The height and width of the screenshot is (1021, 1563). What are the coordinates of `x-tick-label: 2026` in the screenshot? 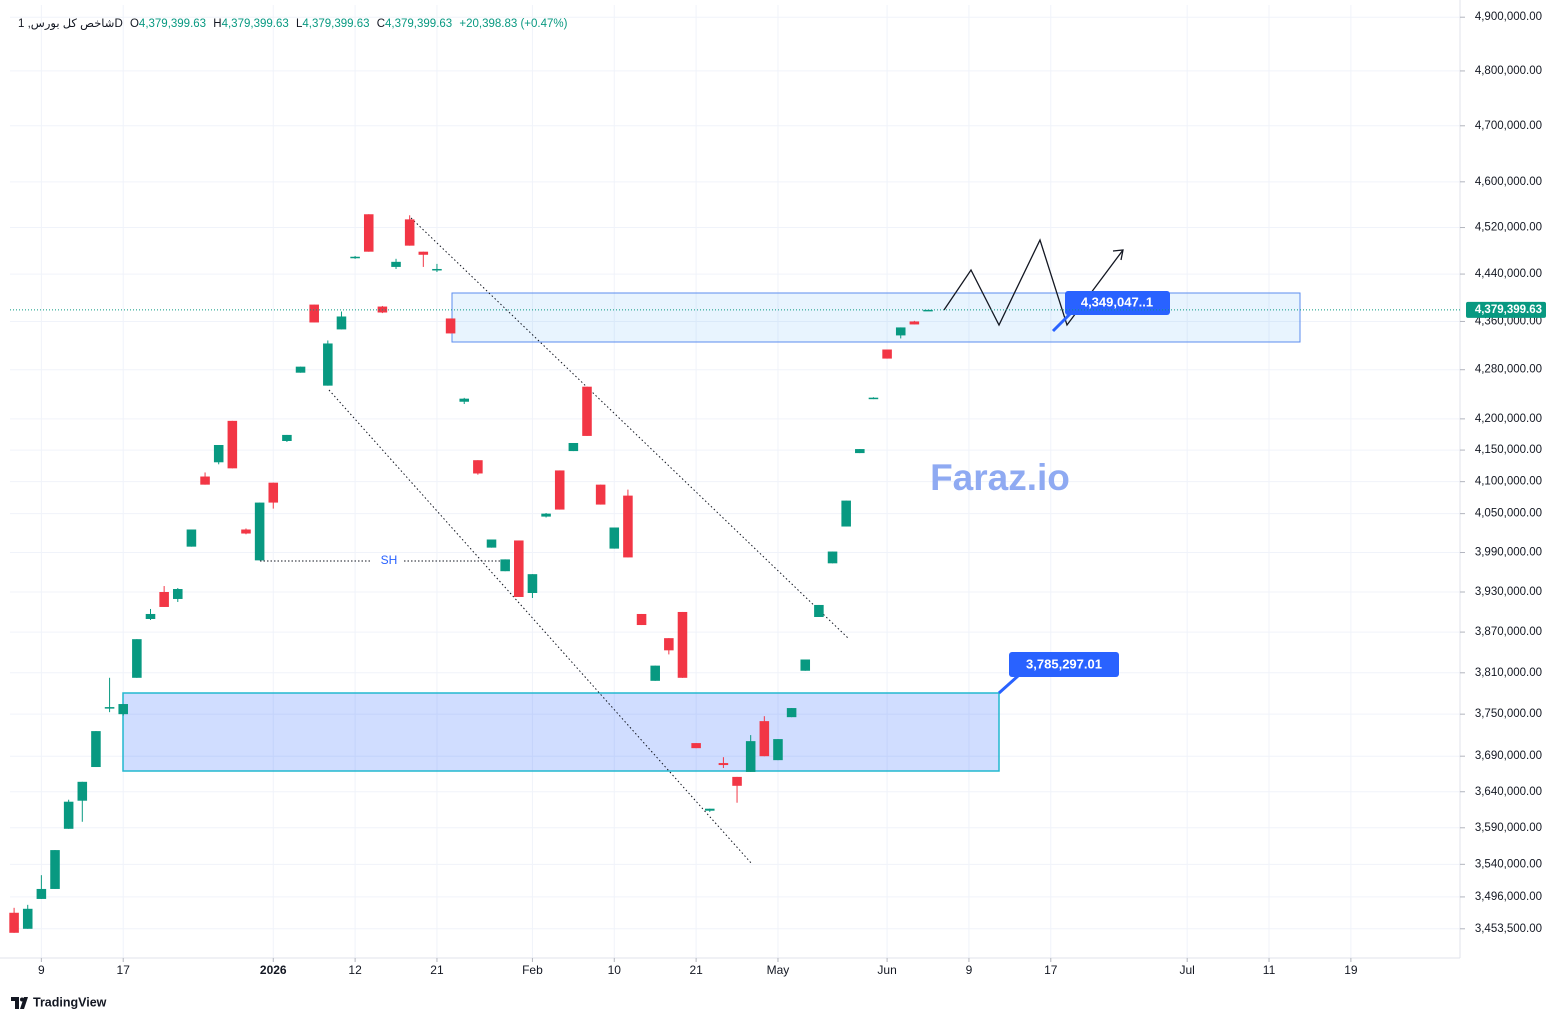 It's located at (273, 970).